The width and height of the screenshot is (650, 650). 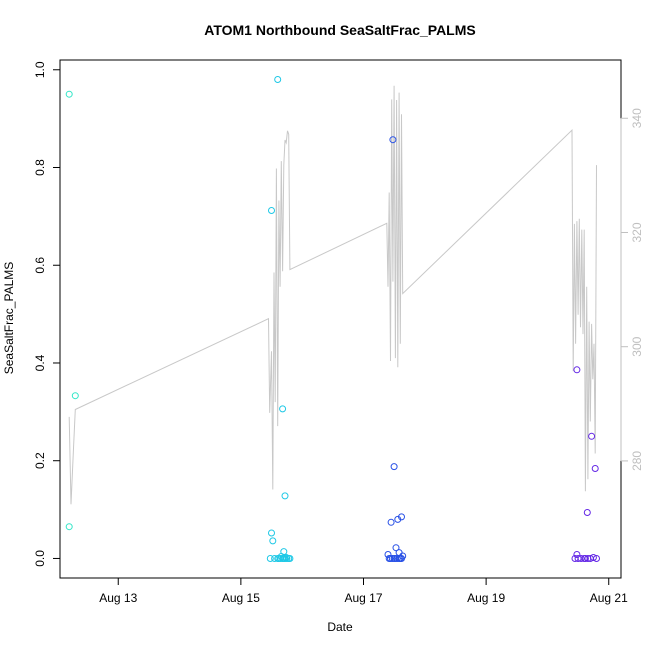 What do you see at coordinates (637, 232) in the screenshot?
I see `right-tick-label: 320` at bounding box center [637, 232].